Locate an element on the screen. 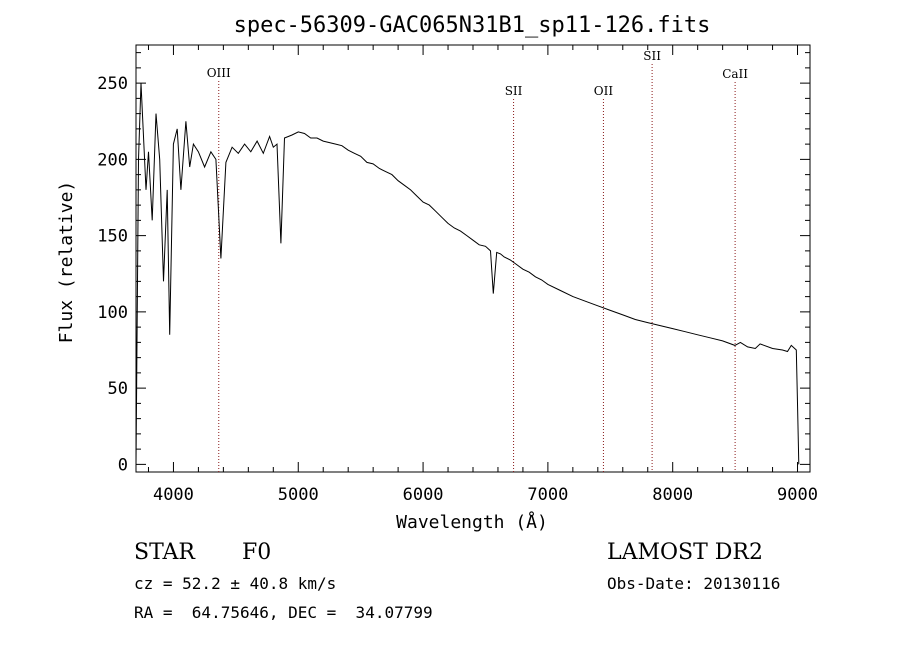  y-tick-label: 200 is located at coordinates (112, 160).